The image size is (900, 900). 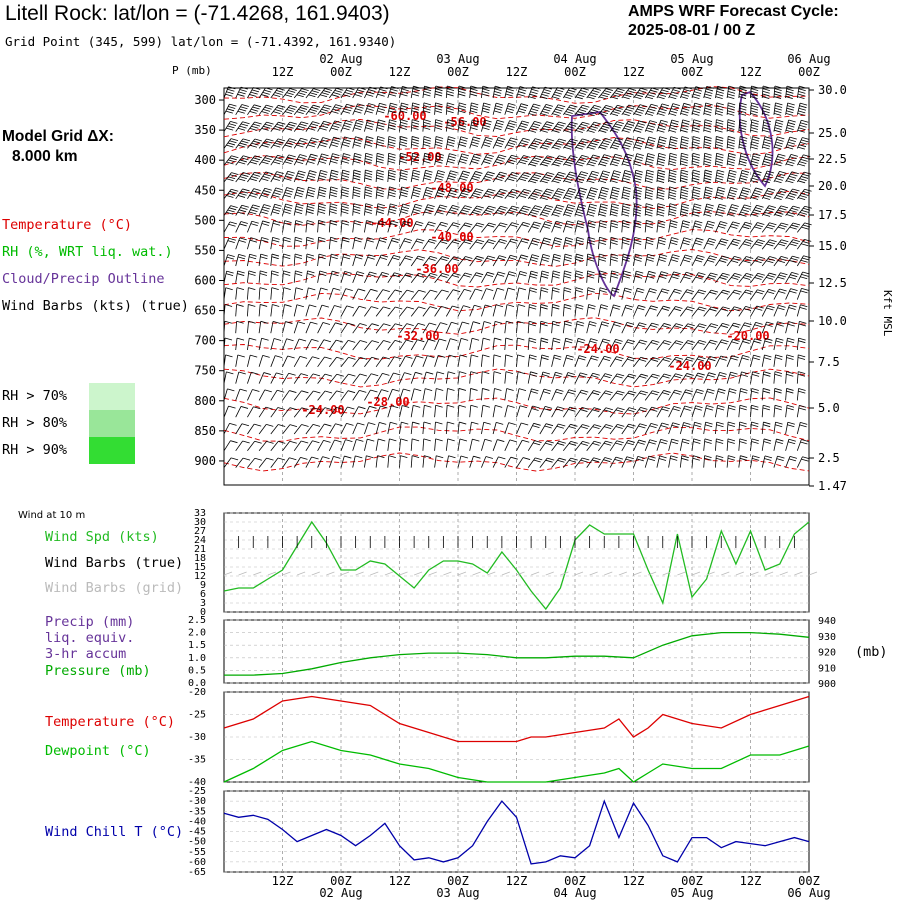 What do you see at coordinates (692, 72) in the screenshot?
I see `top-time-label: 00Z` at bounding box center [692, 72].